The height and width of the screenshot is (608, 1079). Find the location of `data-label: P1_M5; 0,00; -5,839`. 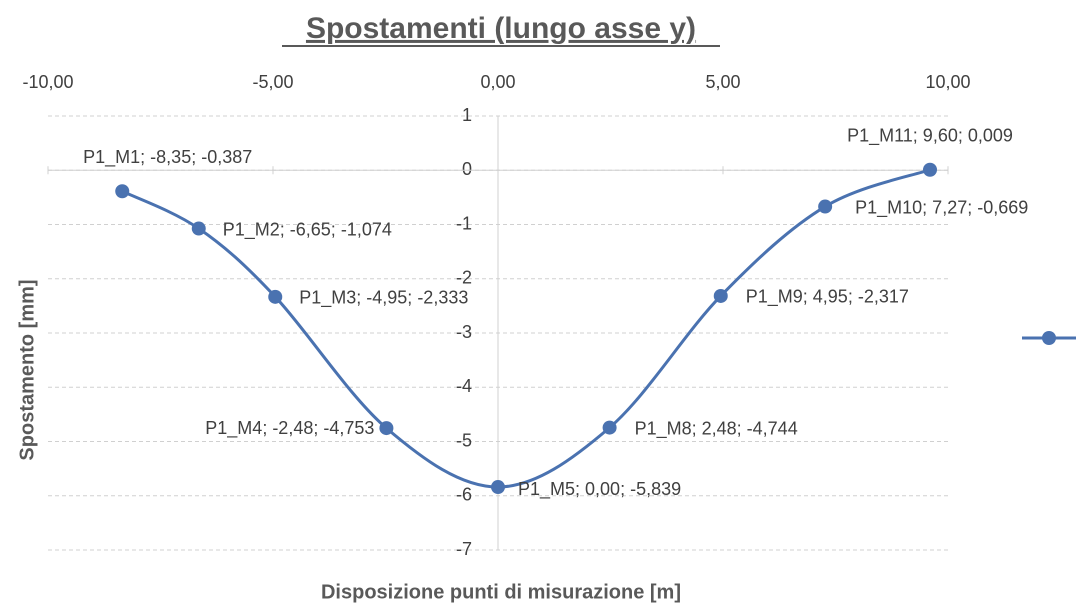

data-label: P1_M5; 0,00; -5,839 is located at coordinates (599, 489).